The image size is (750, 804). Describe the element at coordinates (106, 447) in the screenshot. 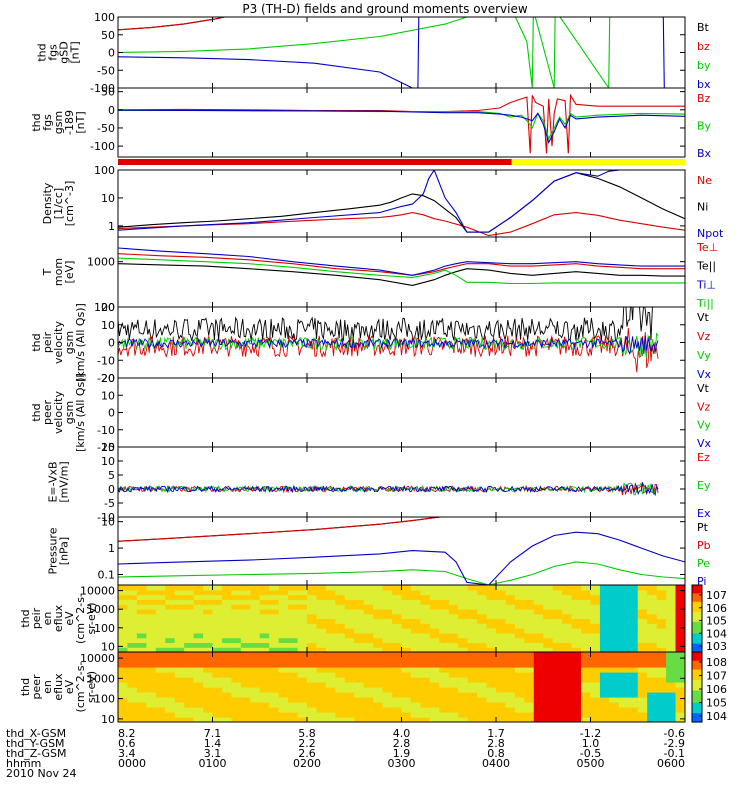

I see `ytick-label: -20` at that location.